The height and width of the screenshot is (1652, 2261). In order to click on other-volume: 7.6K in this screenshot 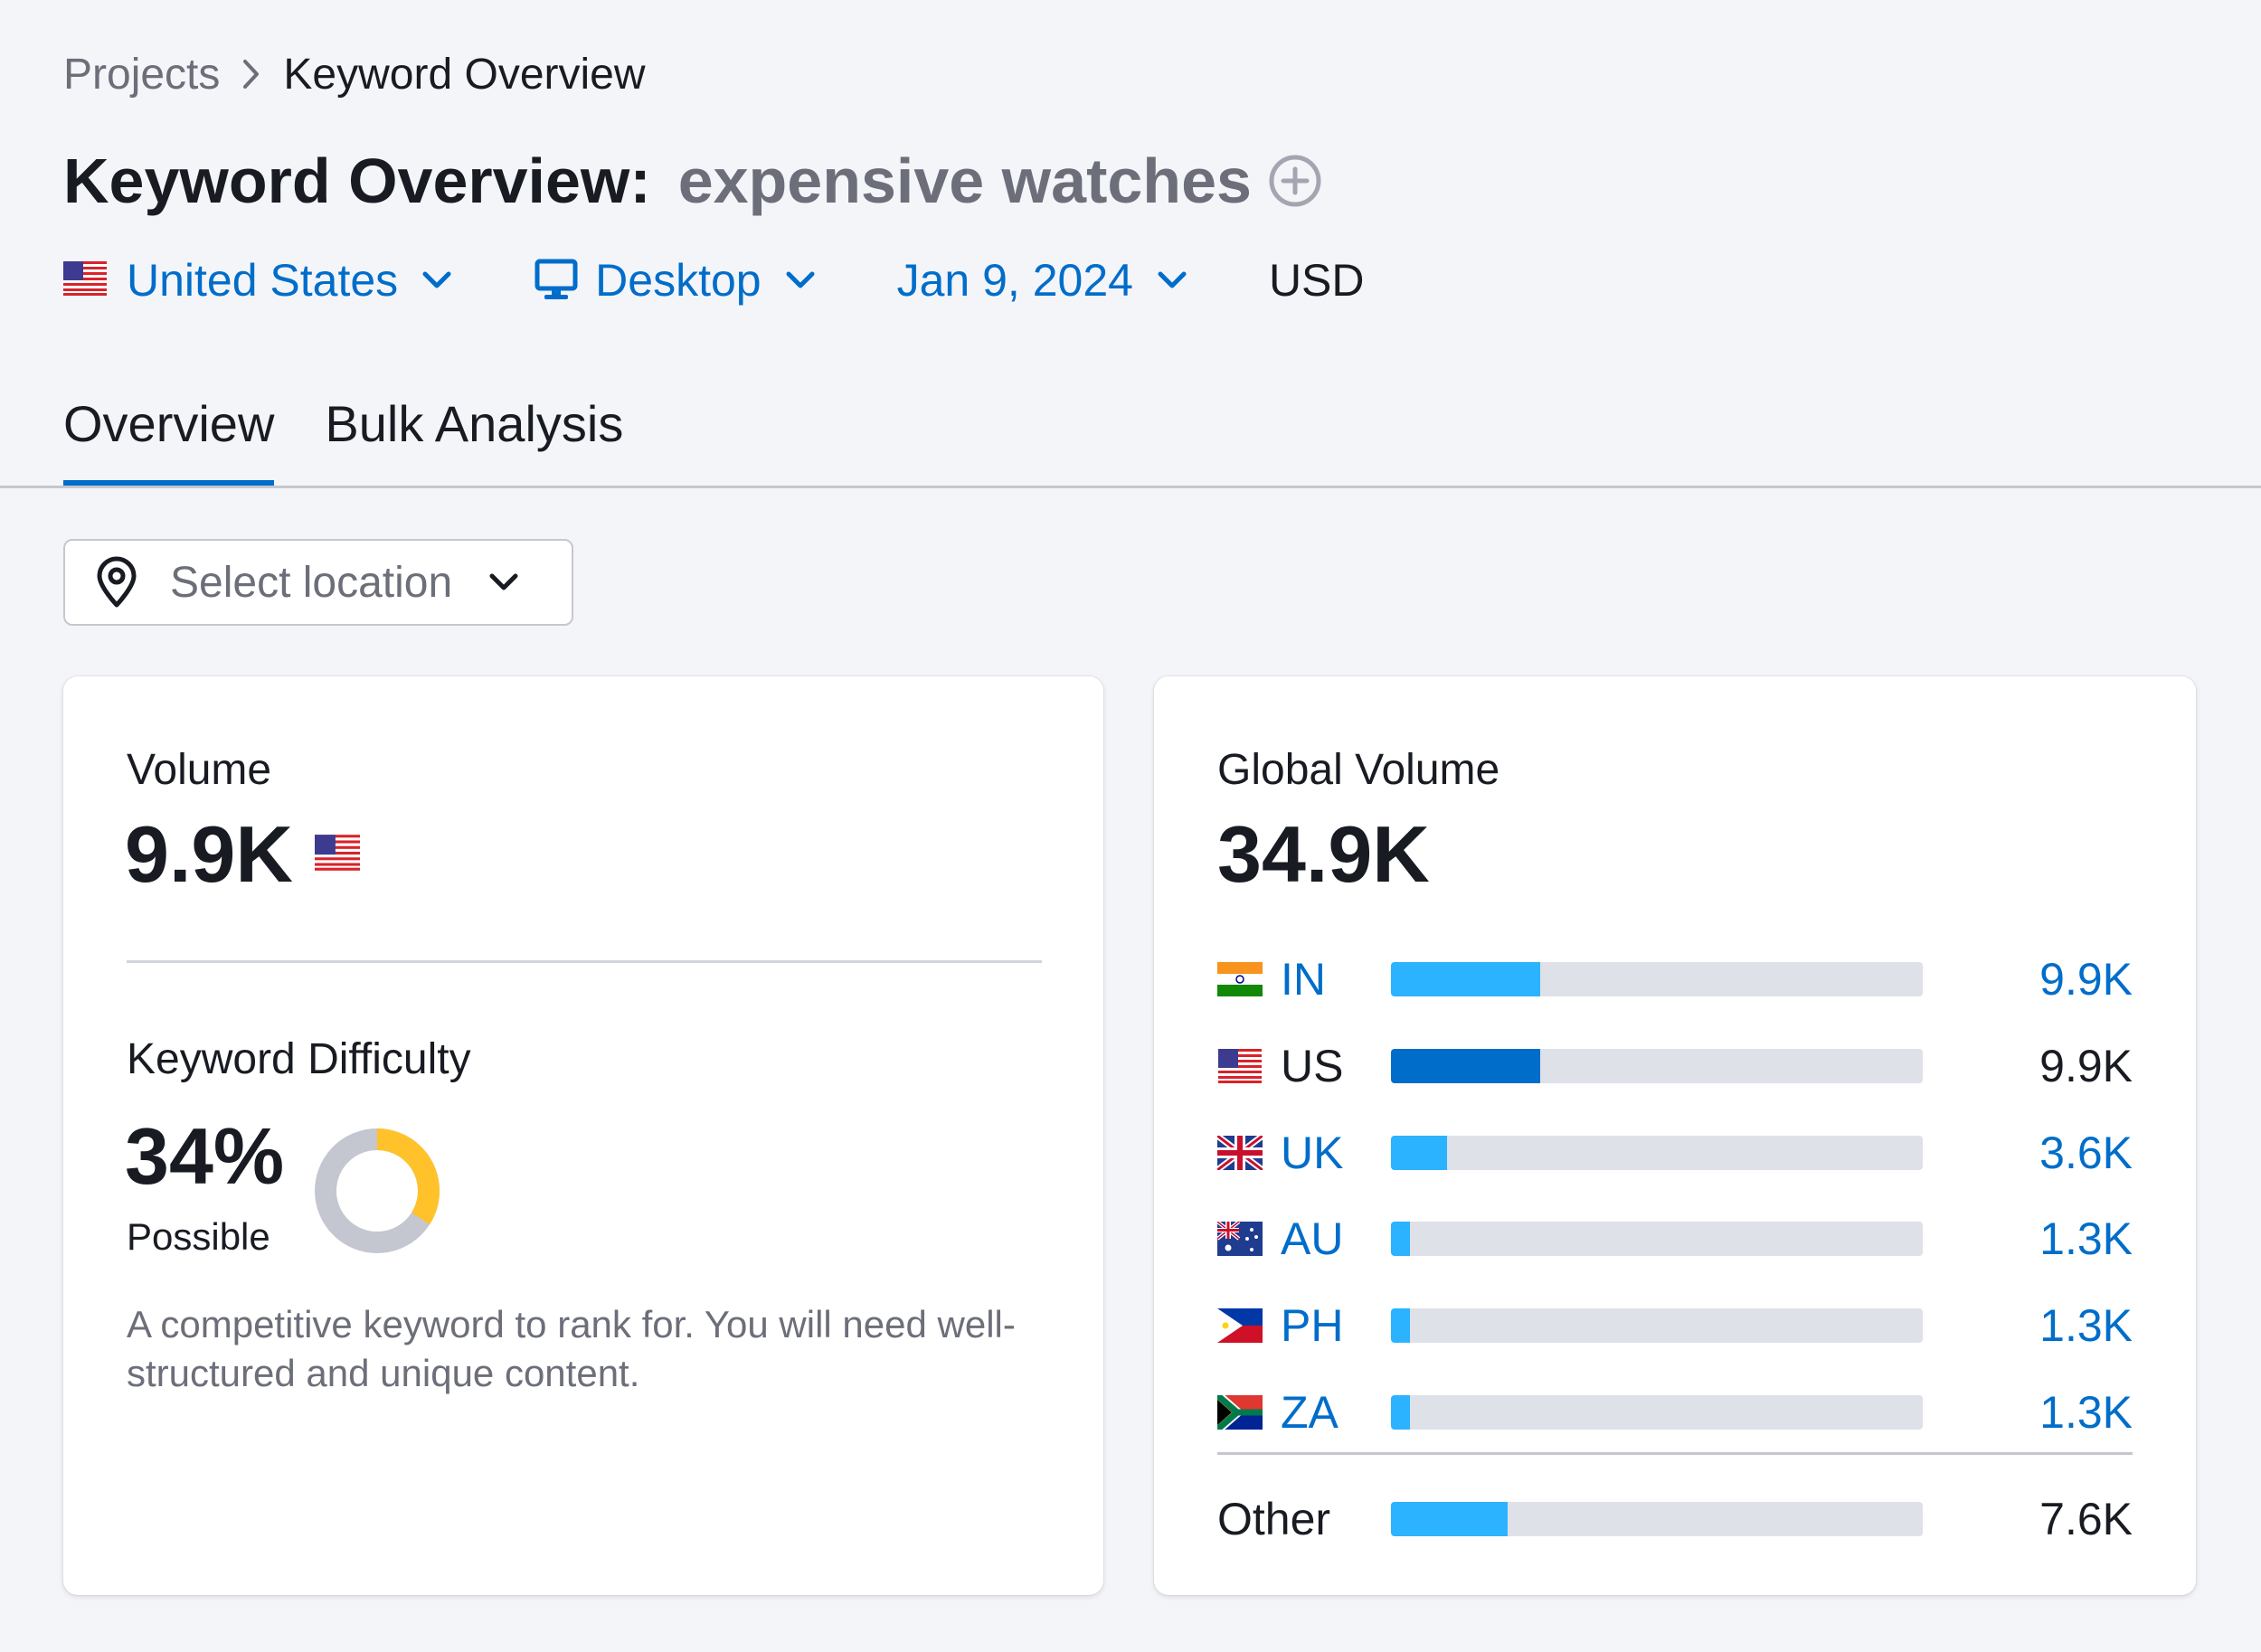, I will do `click(2086, 1519)`.